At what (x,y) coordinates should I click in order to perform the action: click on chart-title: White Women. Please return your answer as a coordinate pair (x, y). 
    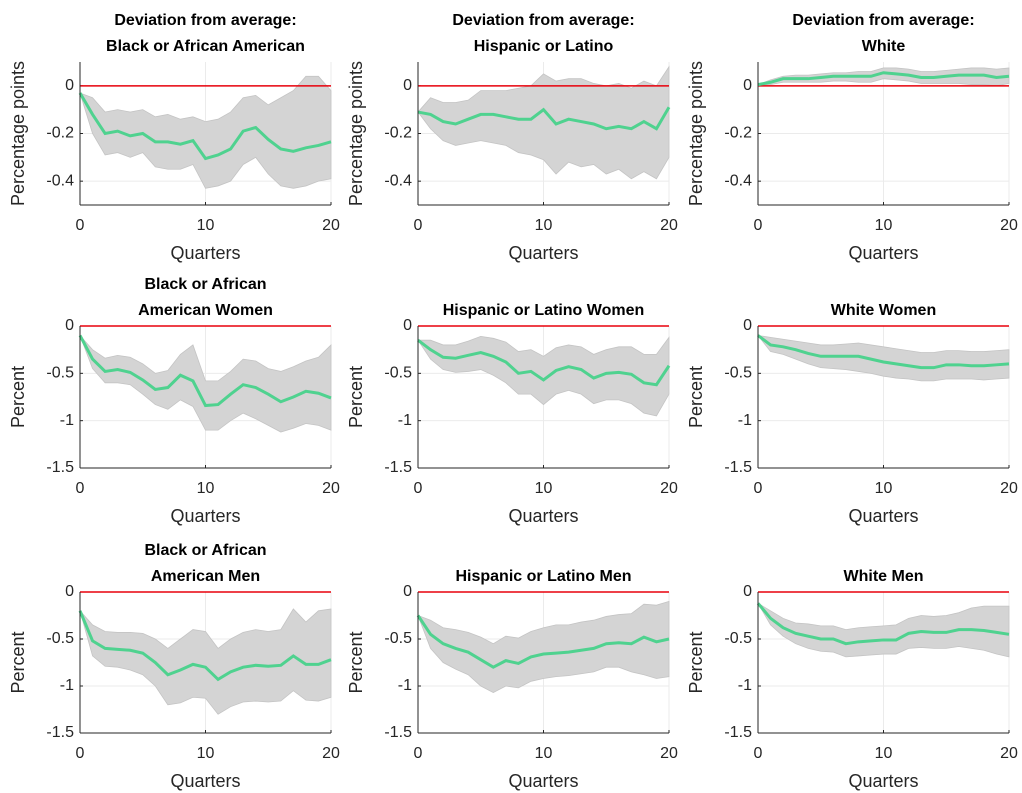
    Looking at the image, I should click on (883, 310).